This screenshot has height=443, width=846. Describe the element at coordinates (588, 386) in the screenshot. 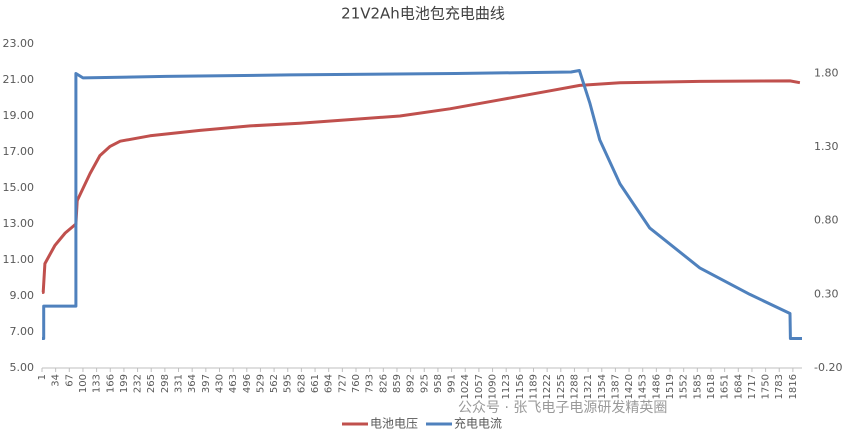

I see `x-tick-label: 1321` at that location.